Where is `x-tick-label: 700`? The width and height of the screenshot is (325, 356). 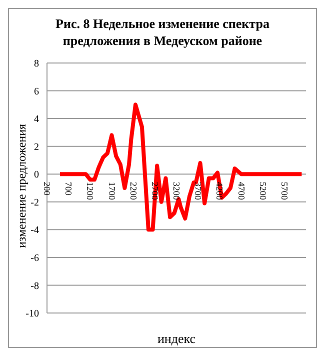
x-tick-label: 700 is located at coordinates (69, 189).